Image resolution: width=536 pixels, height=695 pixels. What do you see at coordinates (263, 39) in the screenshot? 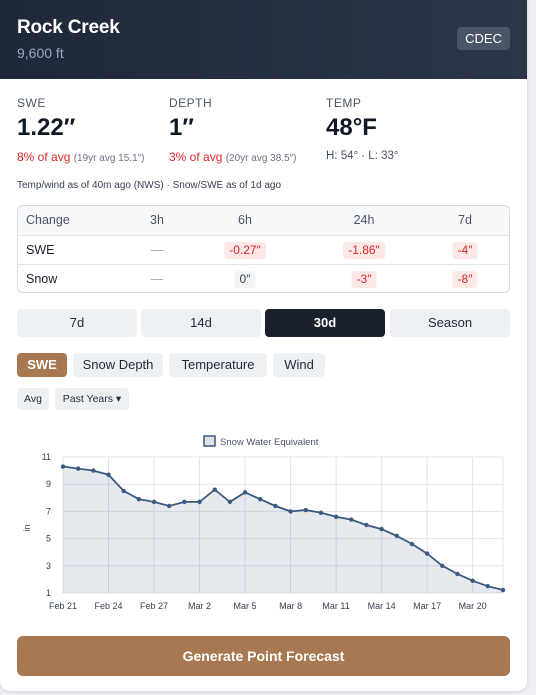
I see `station-header: Rock Creek 9,600 ft CDEC` at bounding box center [263, 39].